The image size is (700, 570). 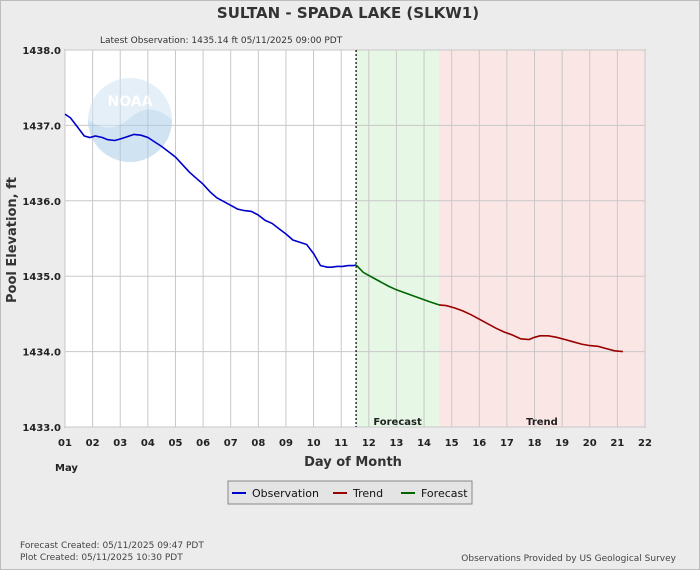 What do you see at coordinates (341, 443) in the screenshot?
I see `x-tick-label: 11` at bounding box center [341, 443].